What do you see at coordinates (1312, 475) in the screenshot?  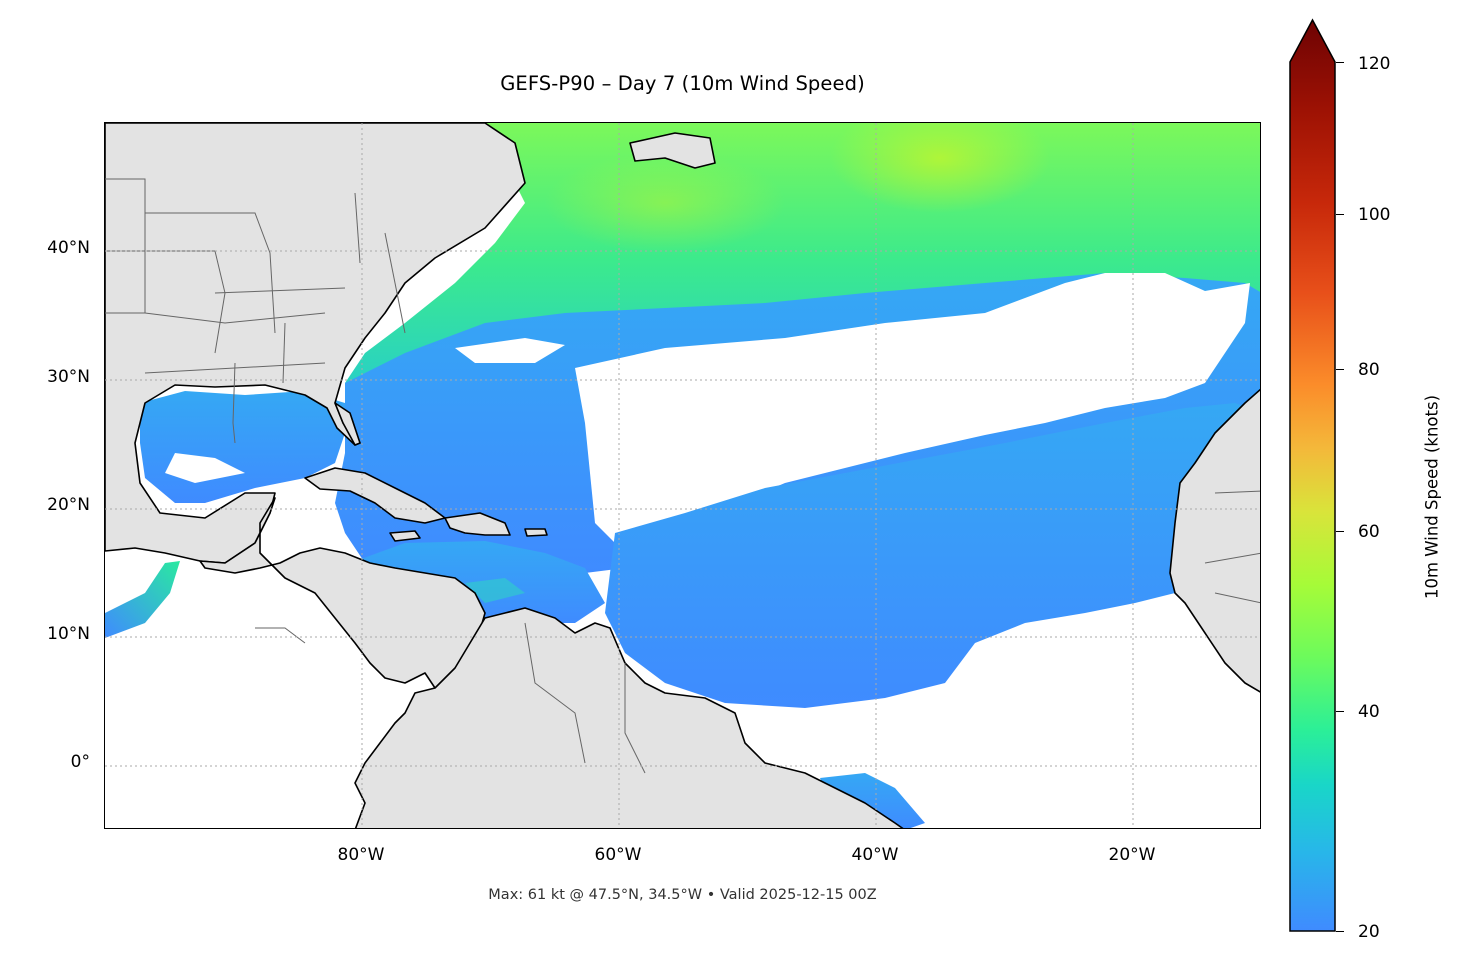 I see `colorbar` at bounding box center [1312, 475].